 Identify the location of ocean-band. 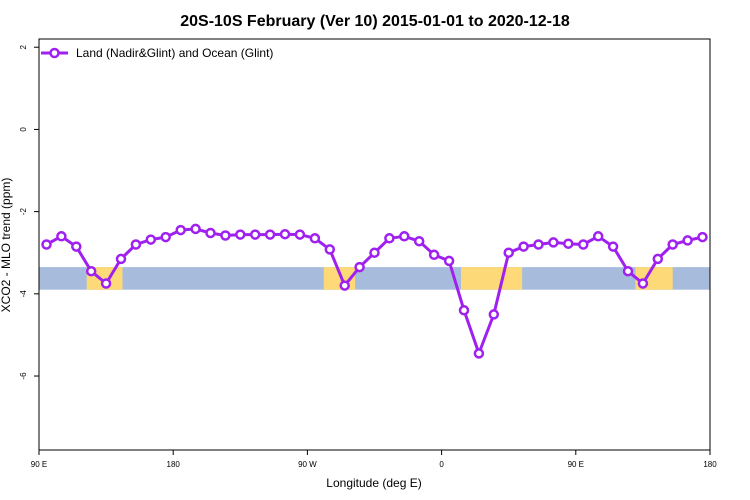
(374, 278).